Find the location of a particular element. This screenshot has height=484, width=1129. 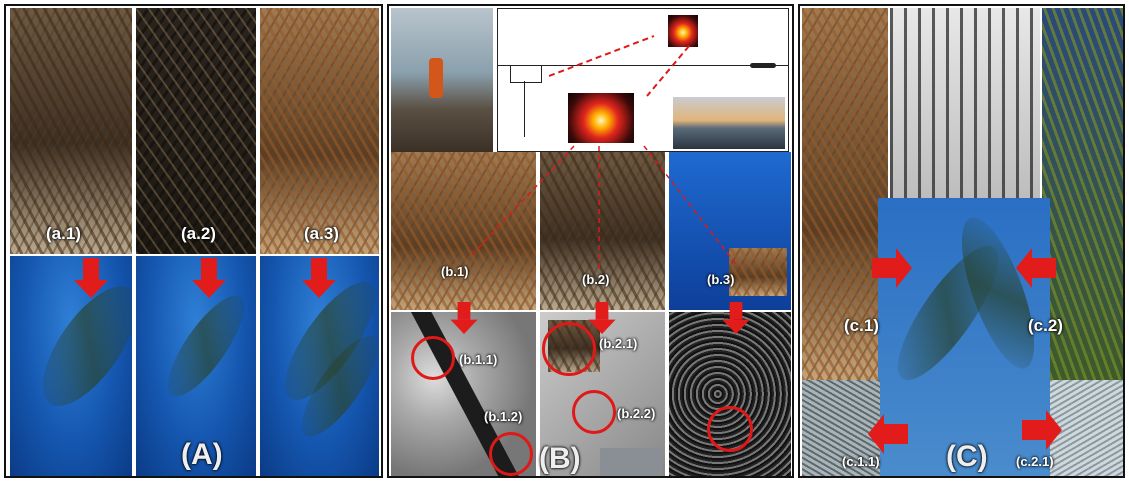

arrow-down-b2 is located at coordinates (602, 318).